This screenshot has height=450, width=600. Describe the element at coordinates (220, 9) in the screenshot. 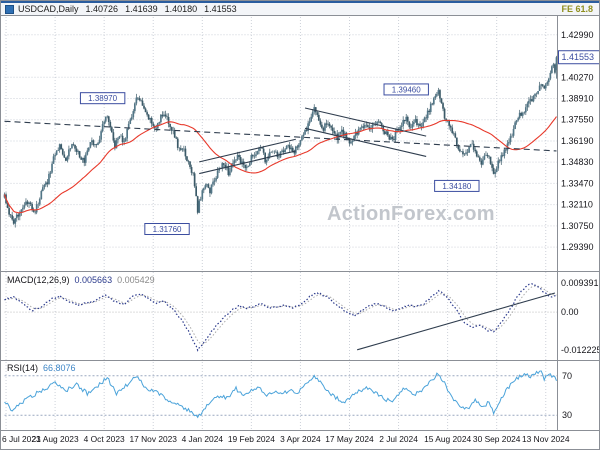

I see `close-value: 1.41553` at that location.